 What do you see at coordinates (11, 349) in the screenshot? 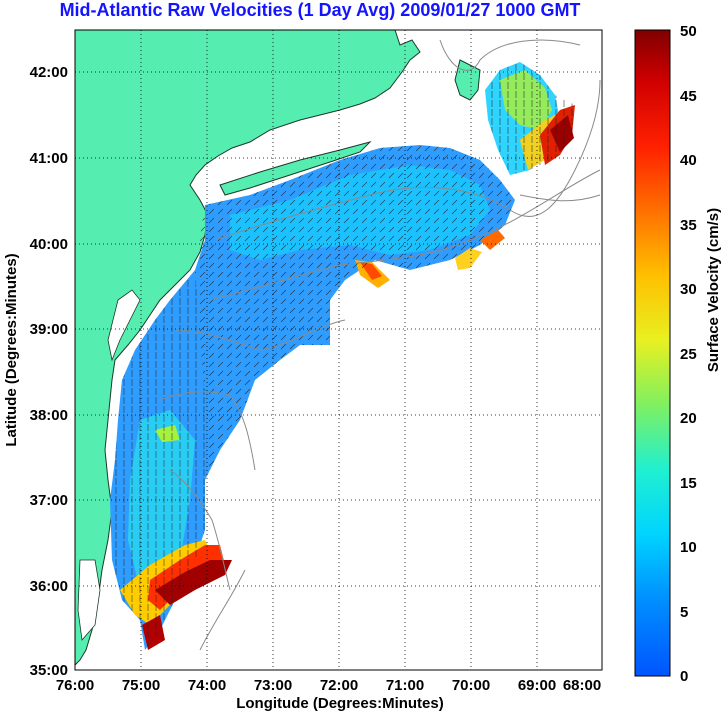
I see `y-axis-label: Latitude (Degrees:Minutes)` at bounding box center [11, 349].